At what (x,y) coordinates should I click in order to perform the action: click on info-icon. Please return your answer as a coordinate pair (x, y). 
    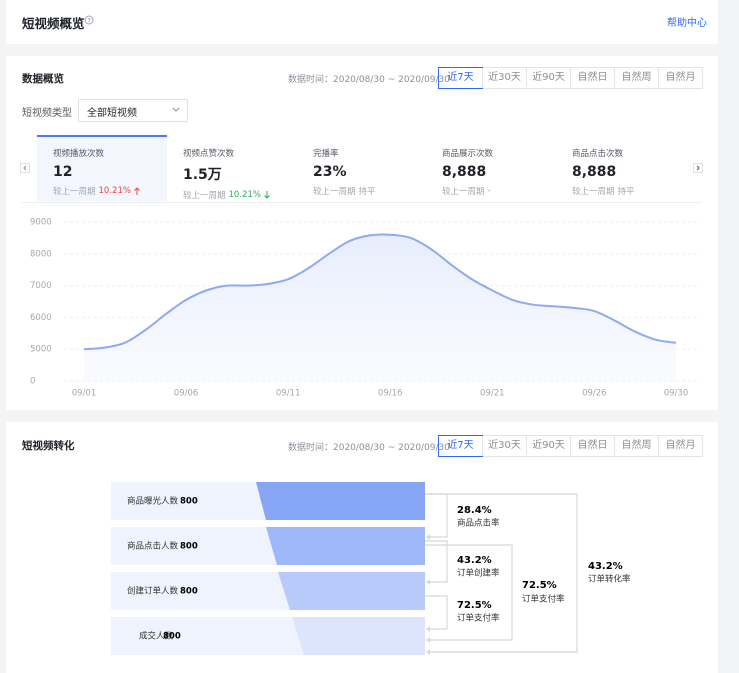
    Looking at the image, I should click on (89, 20).